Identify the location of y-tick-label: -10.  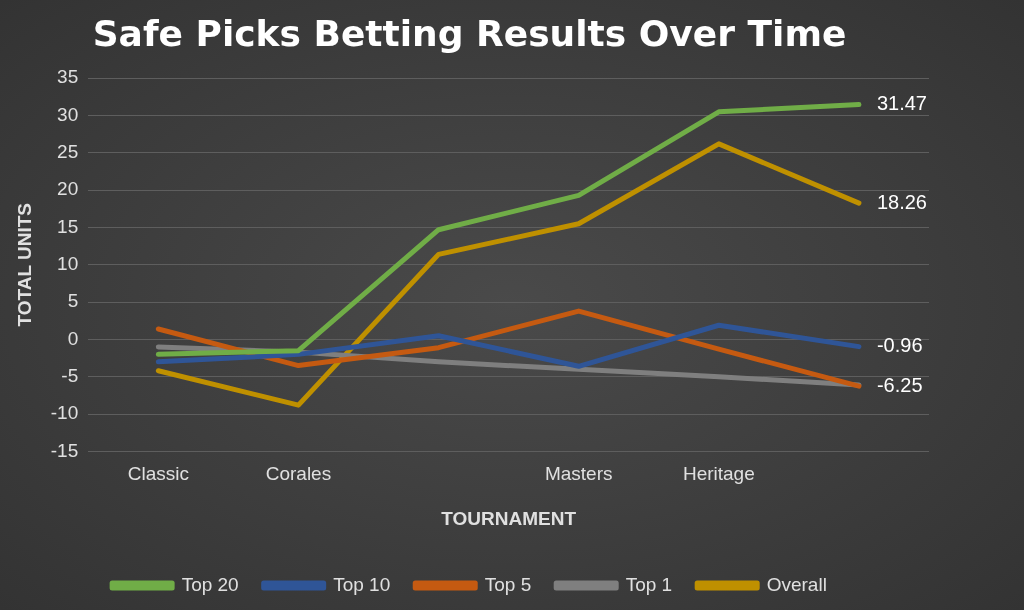
(64, 413).